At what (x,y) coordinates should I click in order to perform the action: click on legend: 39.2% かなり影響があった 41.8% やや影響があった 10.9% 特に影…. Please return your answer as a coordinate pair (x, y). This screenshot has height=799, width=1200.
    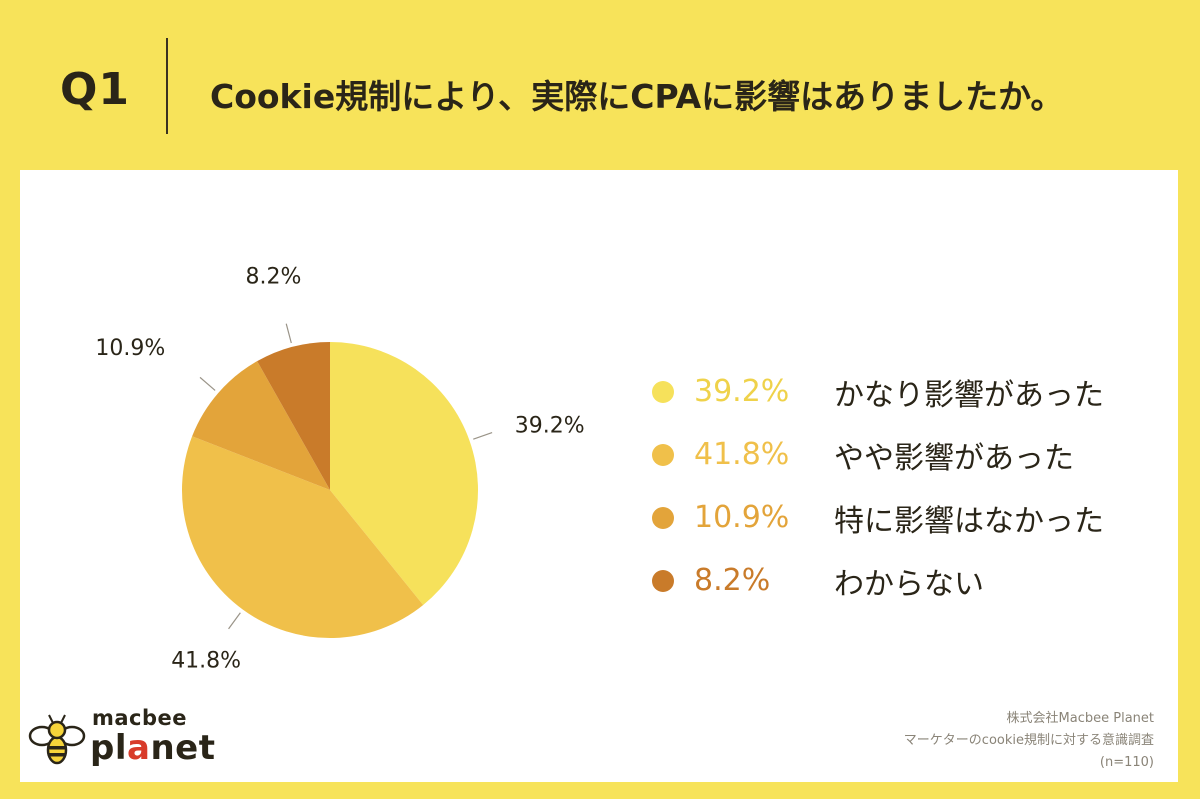
    Looking at the image, I should click on (878, 486).